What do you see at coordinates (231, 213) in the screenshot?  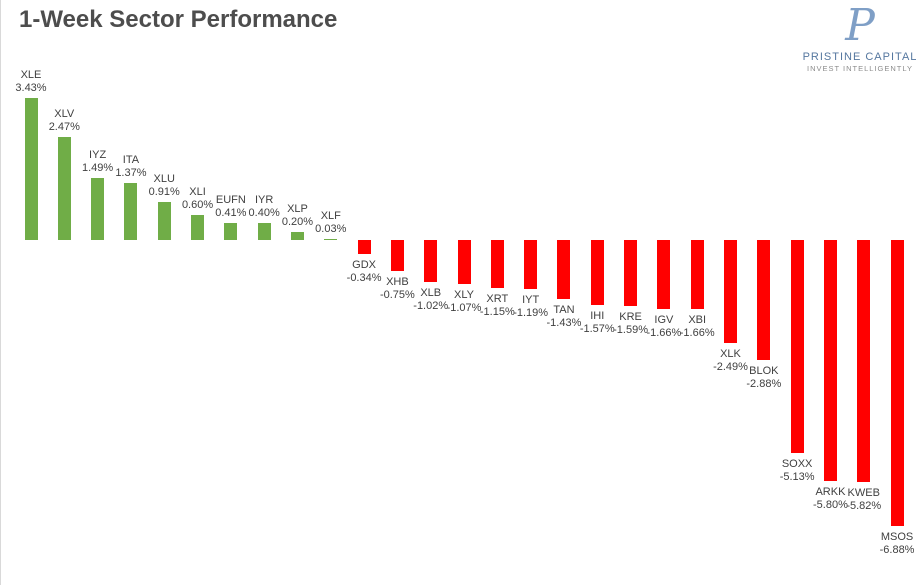 I see `bar-value: 0.41%` at bounding box center [231, 213].